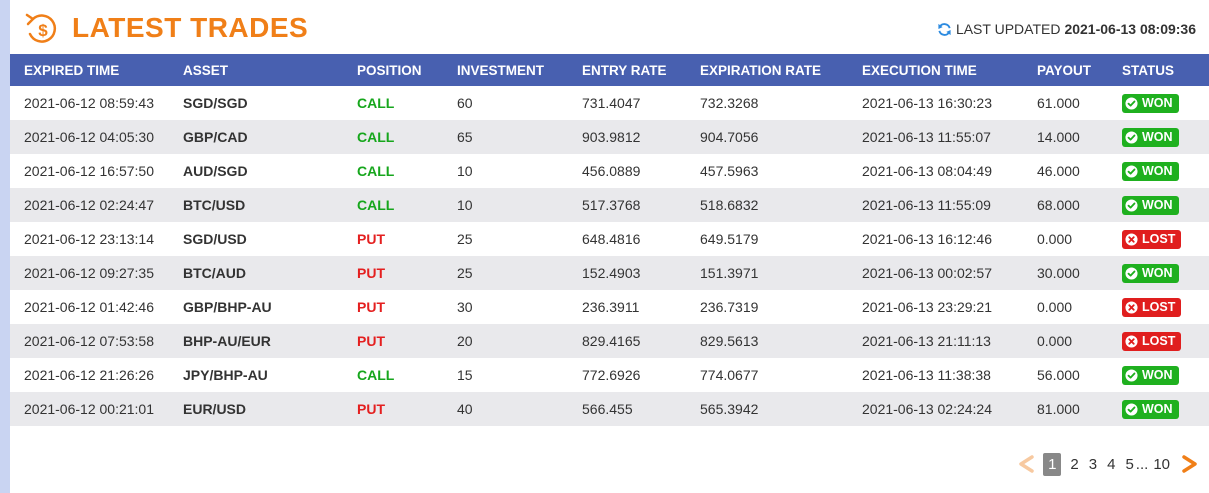  I want to click on cell-entry-rate: 456.0889, so click(611, 171).